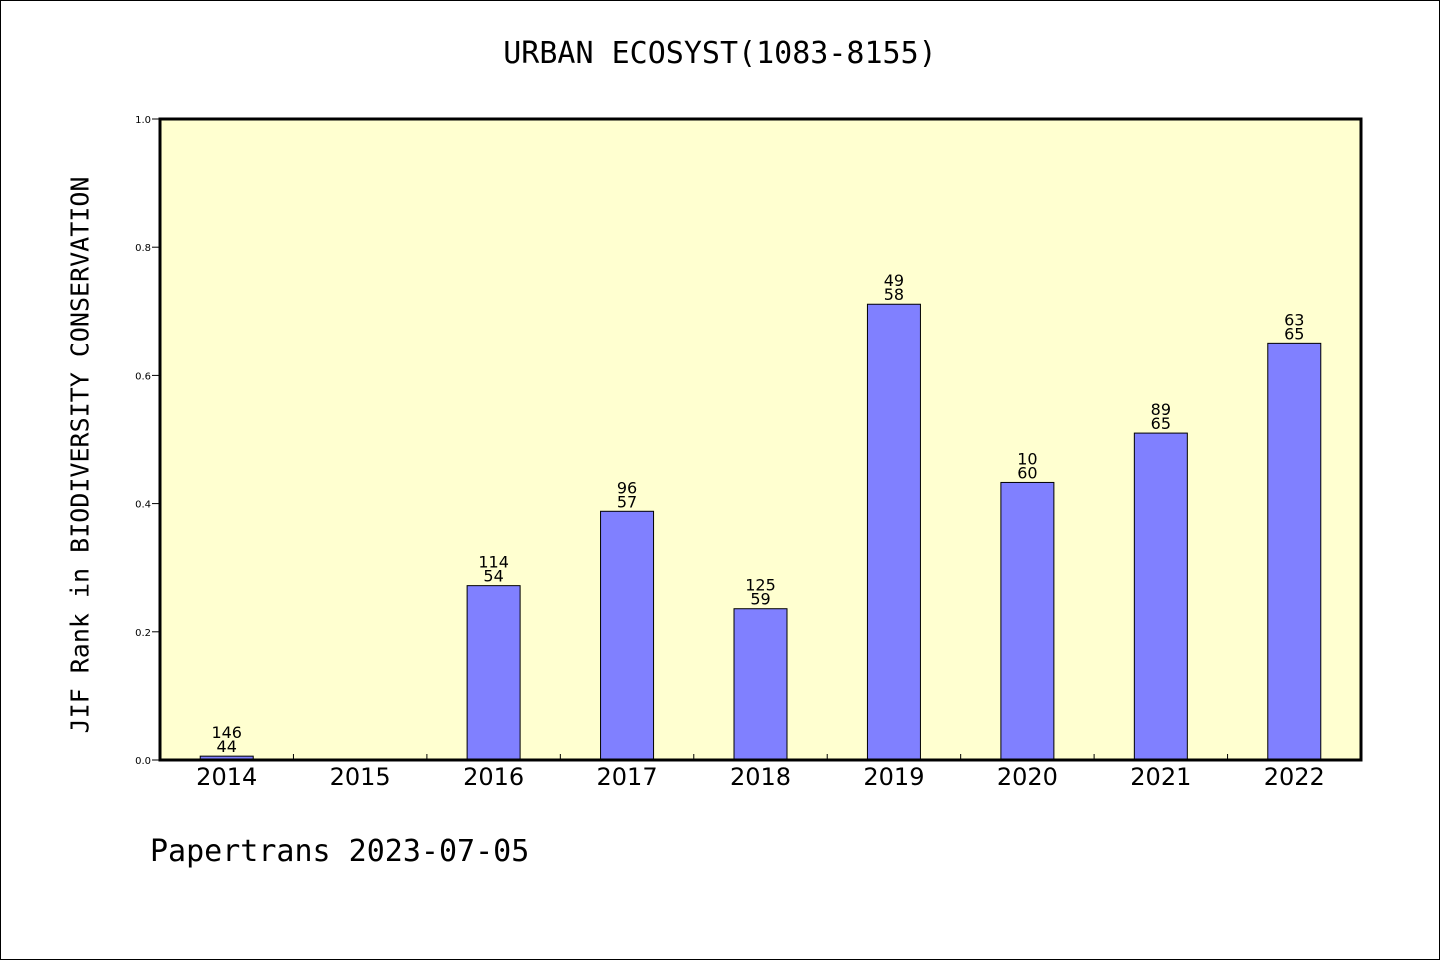 This screenshot has width=1440, height=960. I want to click on bar-label-top: 89, so click(1161, 409).